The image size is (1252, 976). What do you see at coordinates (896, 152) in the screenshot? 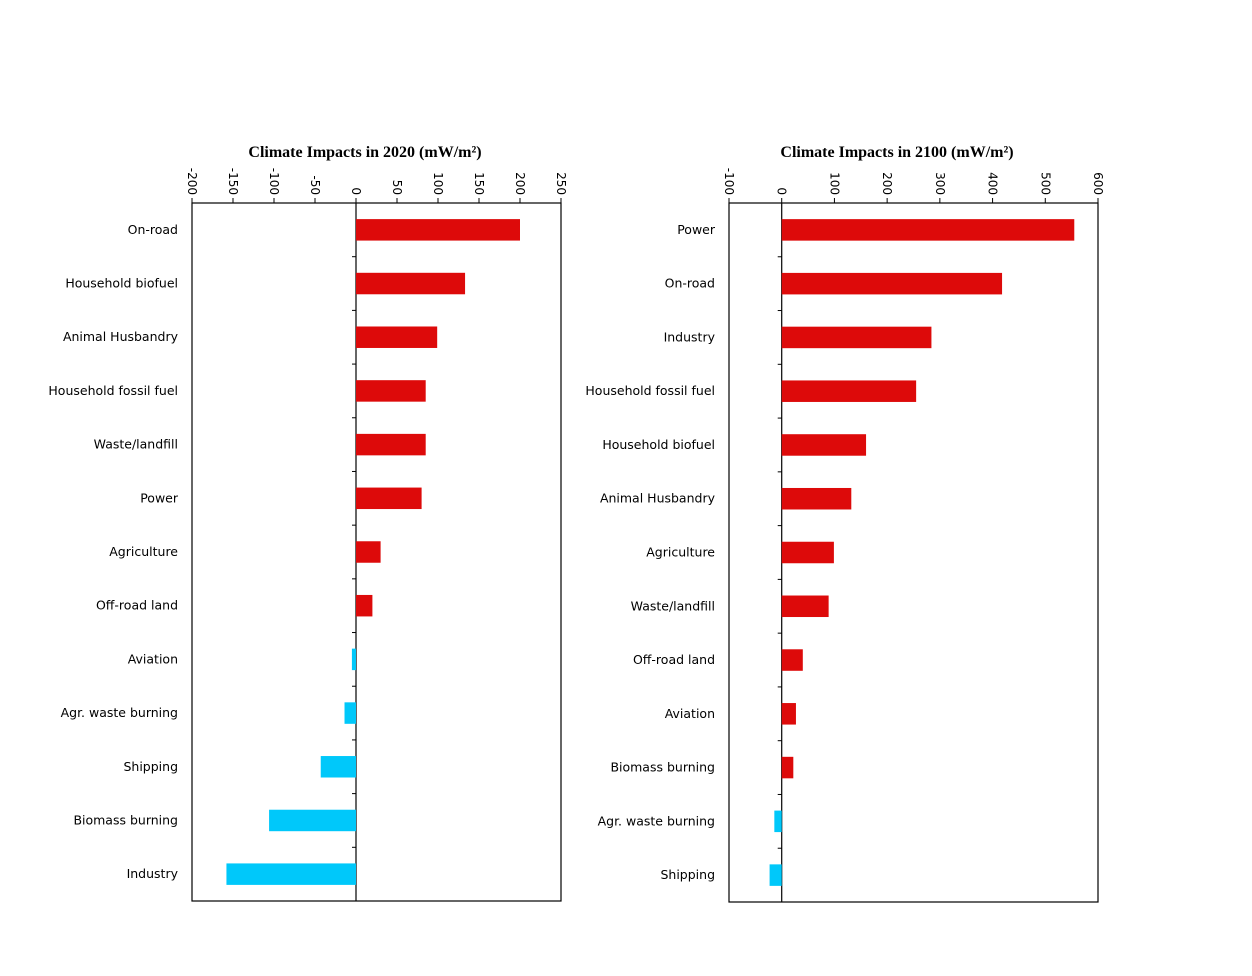
I see `chart-title: Climate Impacts in 2100 (mW/m²)` at bounding box center [896, 152].